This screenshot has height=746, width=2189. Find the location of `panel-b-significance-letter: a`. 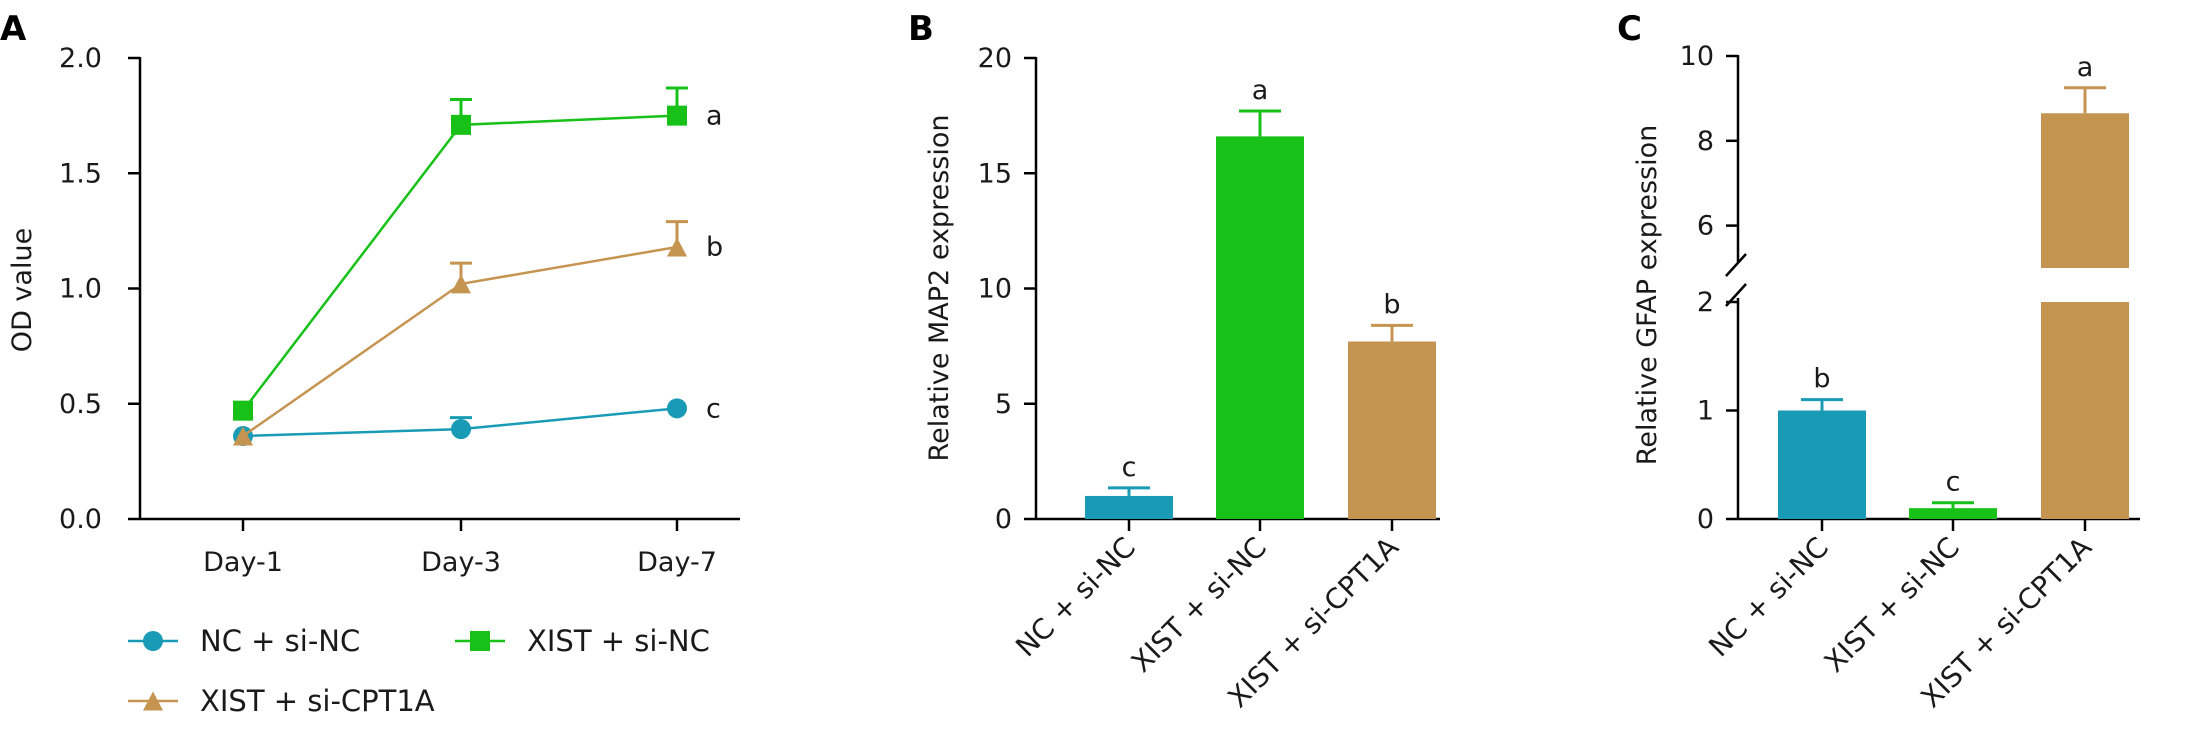

panel-b-significance-letter: a is located at coordinates (1260, 90).